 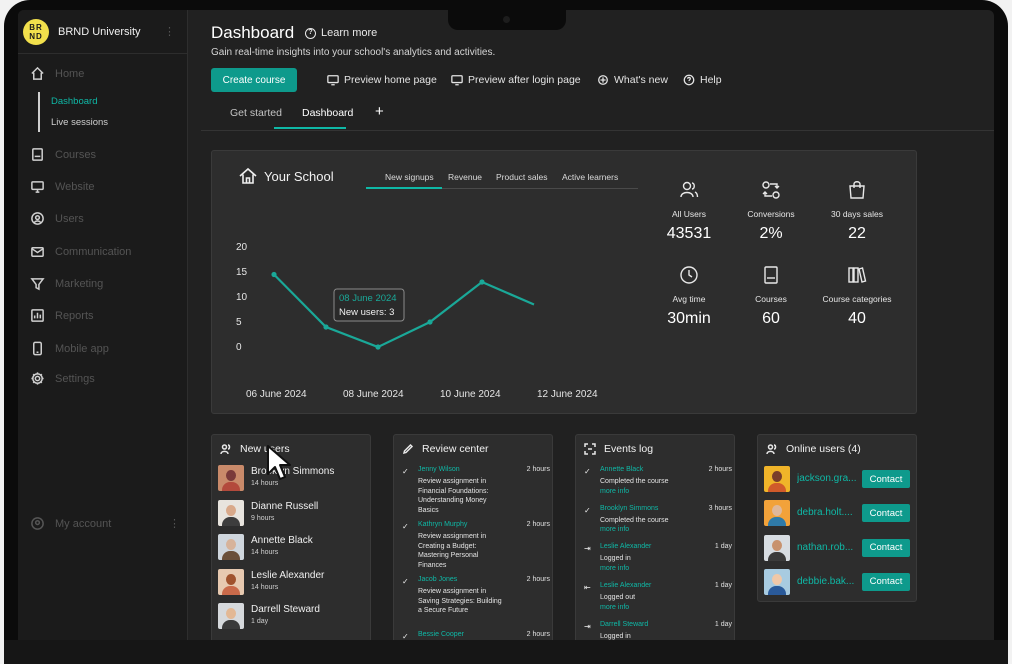 What do you see at coordinates (102, 32) in the screenshot?
I see `brand: BR ND BRND University ⋮` at bounding box center [102, 32].